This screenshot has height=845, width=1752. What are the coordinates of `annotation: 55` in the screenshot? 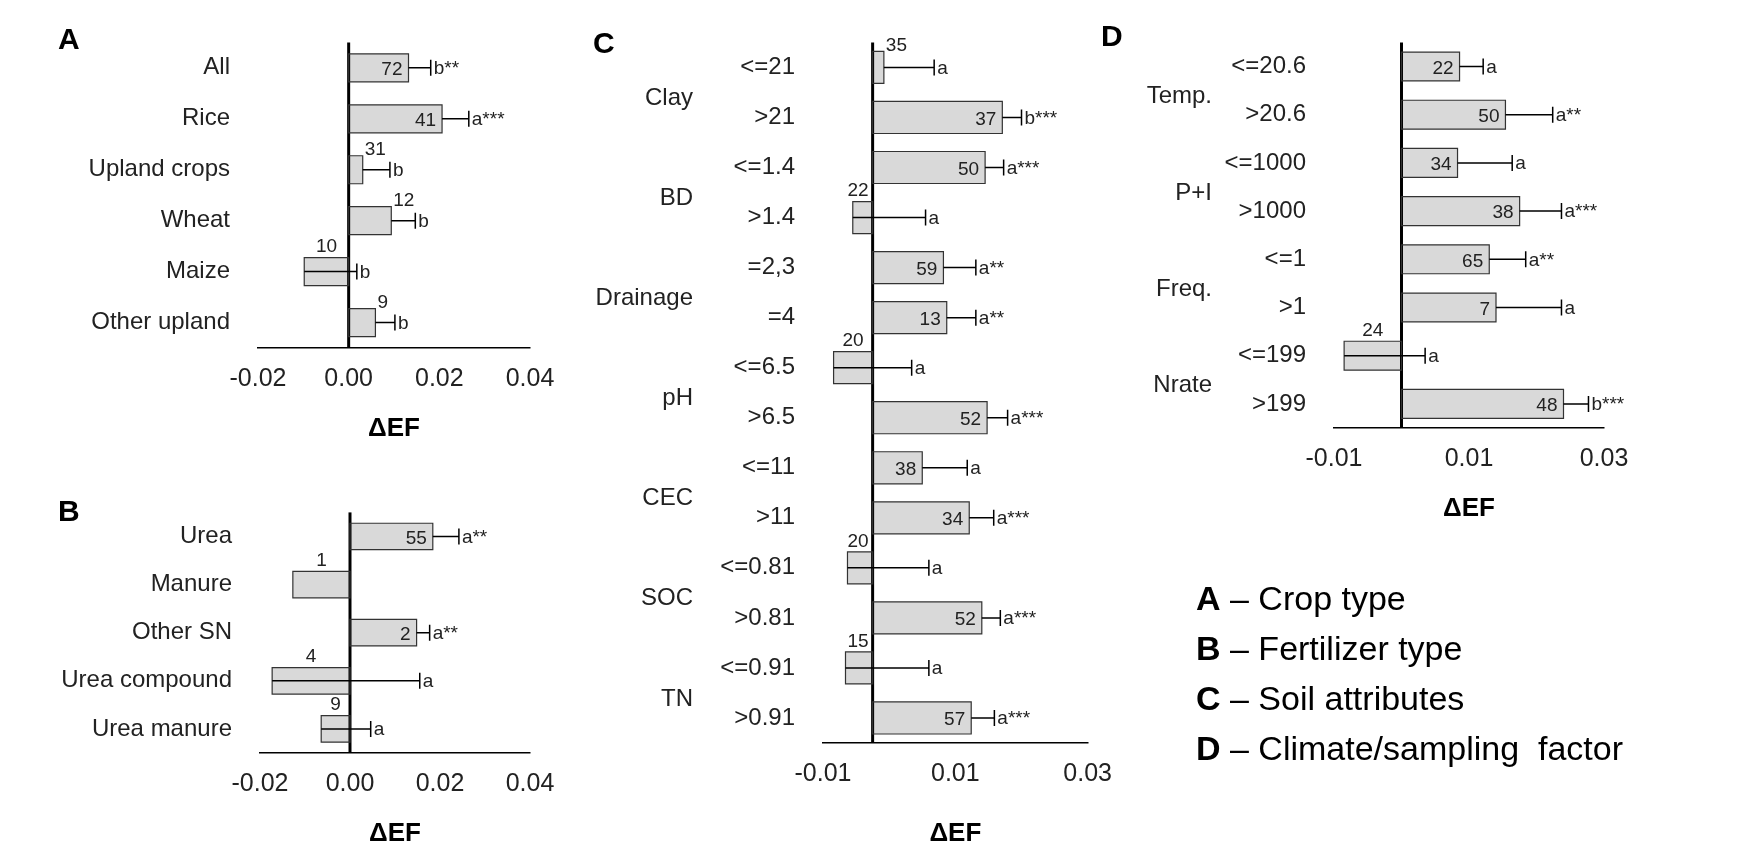 It's located at (416, 537).